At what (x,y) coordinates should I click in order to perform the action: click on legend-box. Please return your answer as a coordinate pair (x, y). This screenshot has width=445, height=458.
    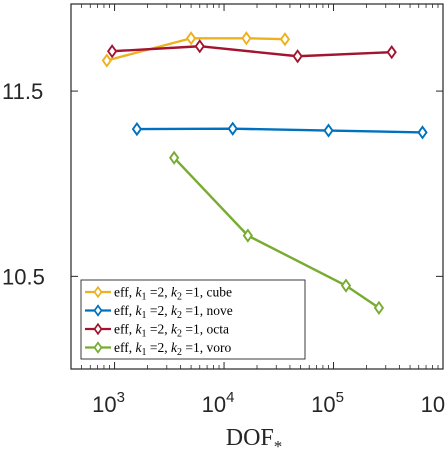
    Looking at the image, I should click on (193, 319).